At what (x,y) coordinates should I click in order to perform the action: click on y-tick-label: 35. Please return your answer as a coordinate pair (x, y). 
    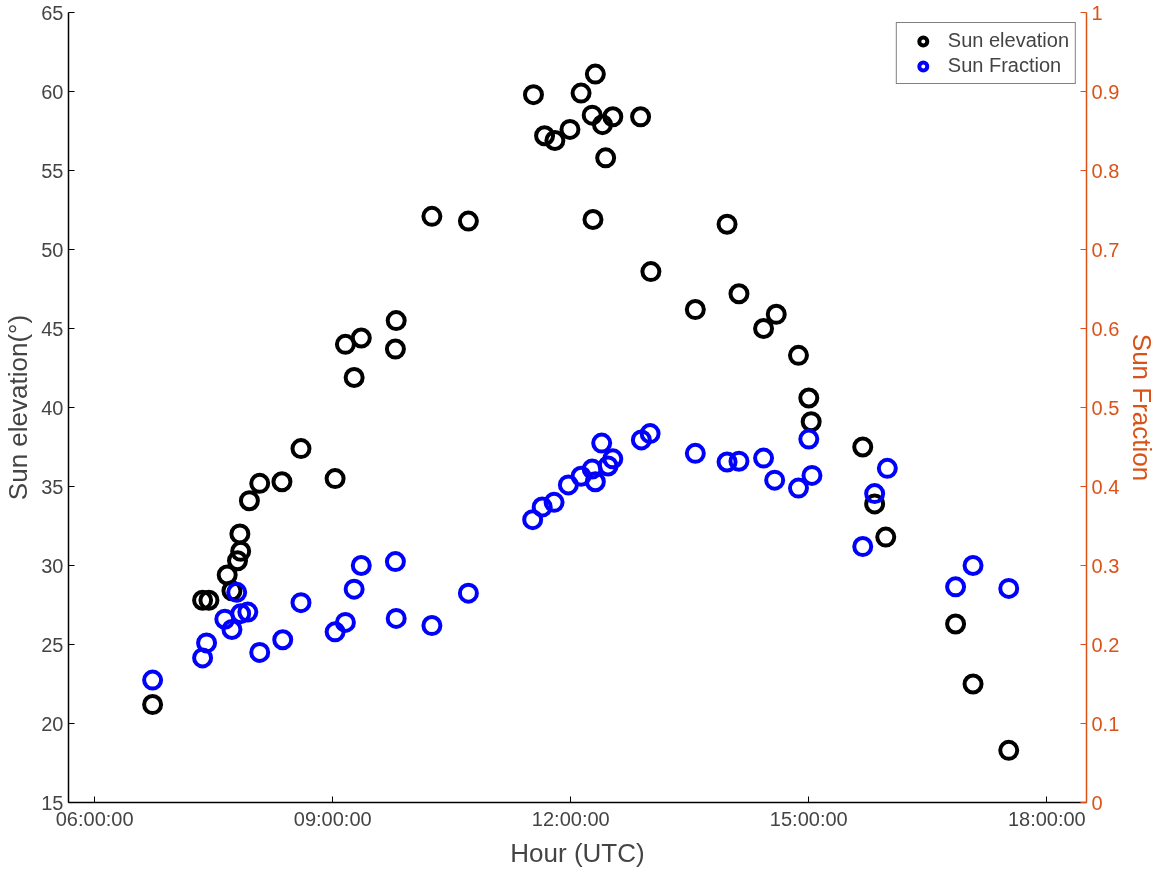
    Looking at the image, I should click on (52, 486).